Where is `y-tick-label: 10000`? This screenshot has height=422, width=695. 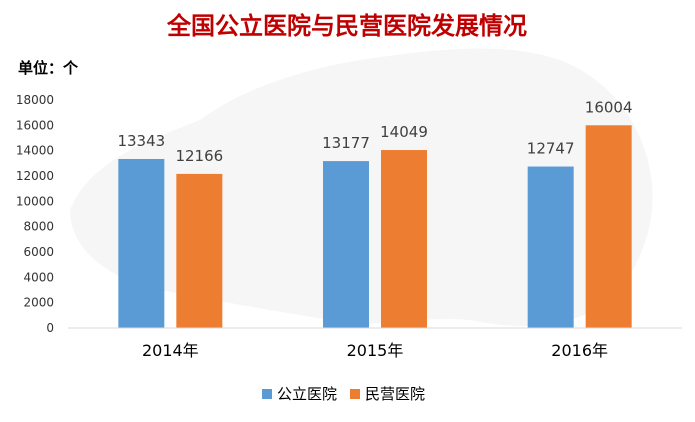
y-tick-label: 10000 is located at coordinates (35, 201).